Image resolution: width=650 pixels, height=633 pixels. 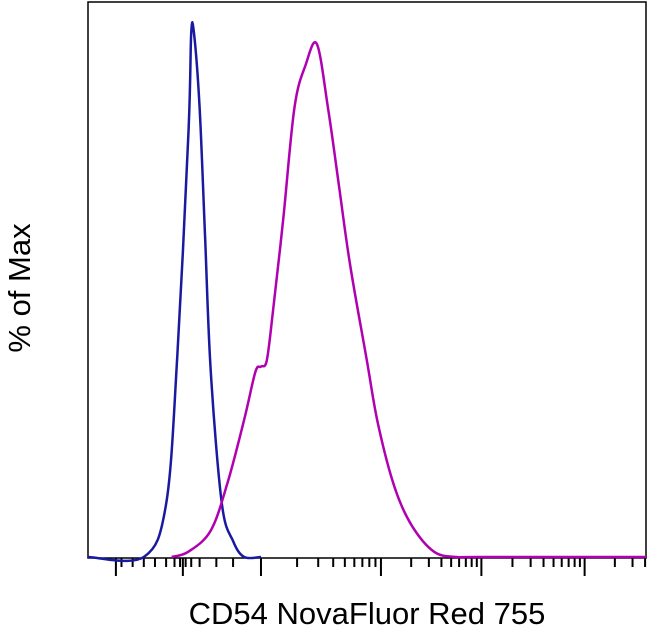 I want to click on x-axis-ticks, so click(x=380, y=567).